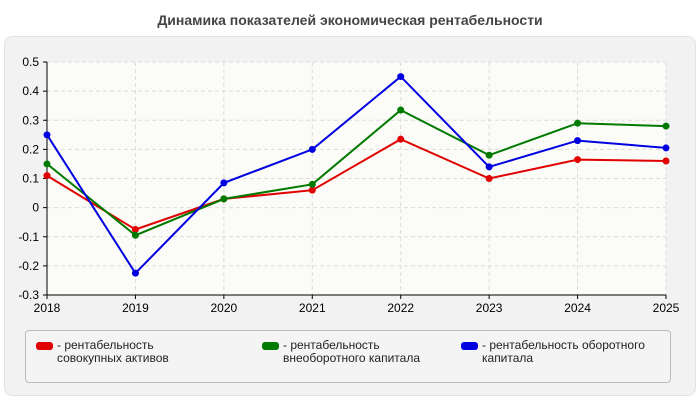 The image size is (700, 400). I want to click on x-tick-label: 2025, so click(666, 308).